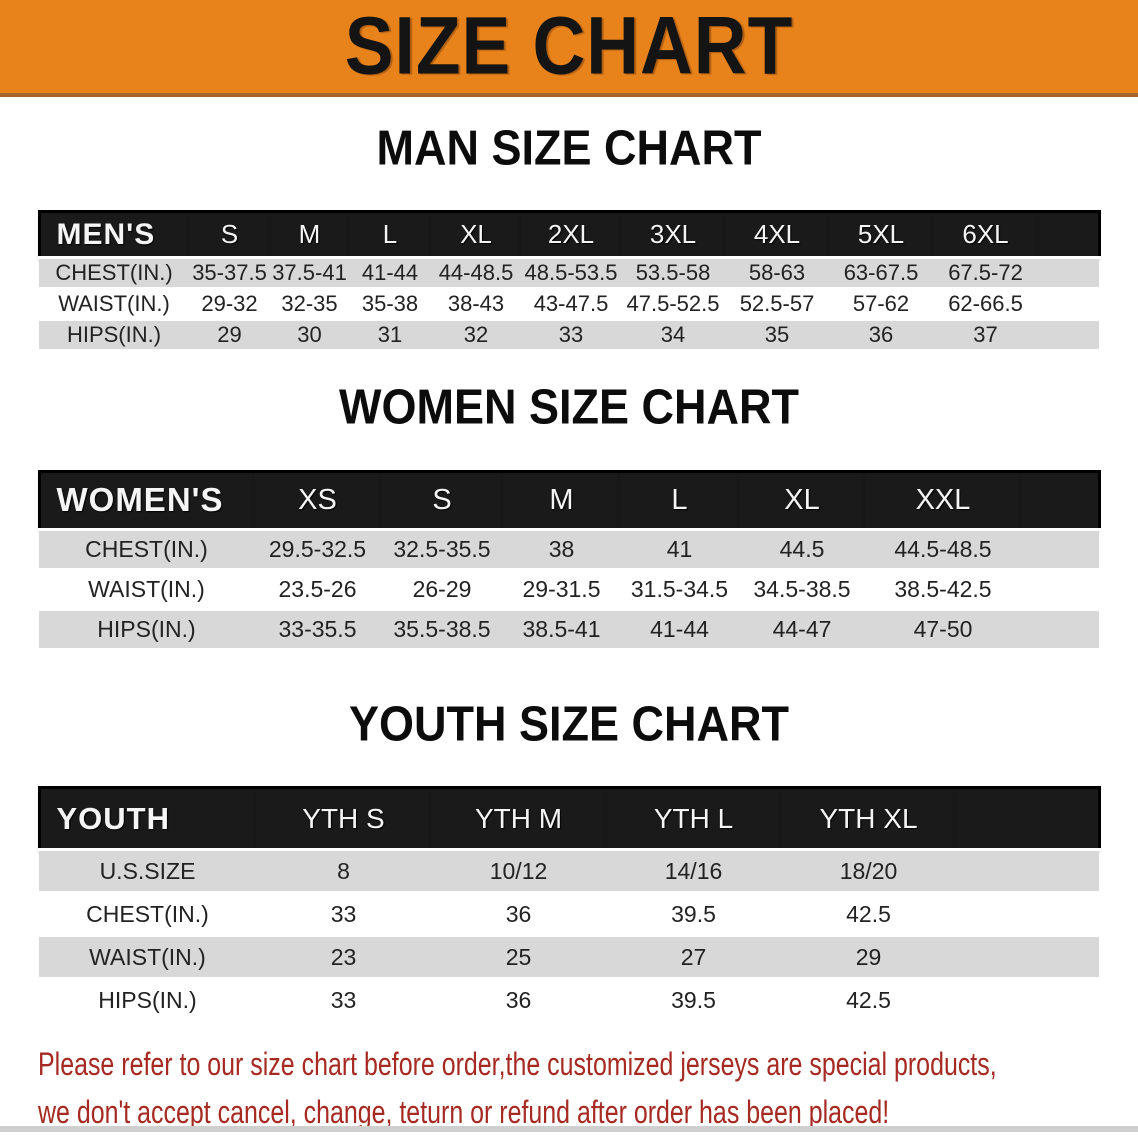 The height and width of the screenshot is (1136, 1138). What do you see at coordinates (561, 629) in the screenshot?
I see `size-value-cell: 38.5-41` at bounding box center [561, 629].